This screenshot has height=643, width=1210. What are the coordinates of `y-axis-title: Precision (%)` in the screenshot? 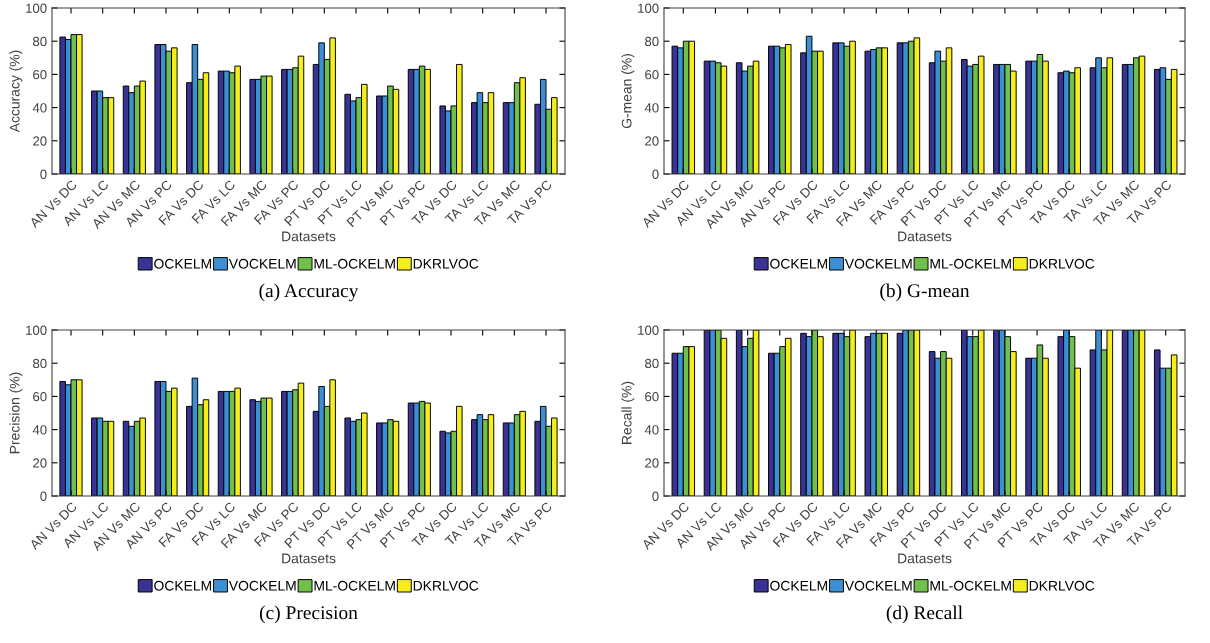 It's located at (16, 413).